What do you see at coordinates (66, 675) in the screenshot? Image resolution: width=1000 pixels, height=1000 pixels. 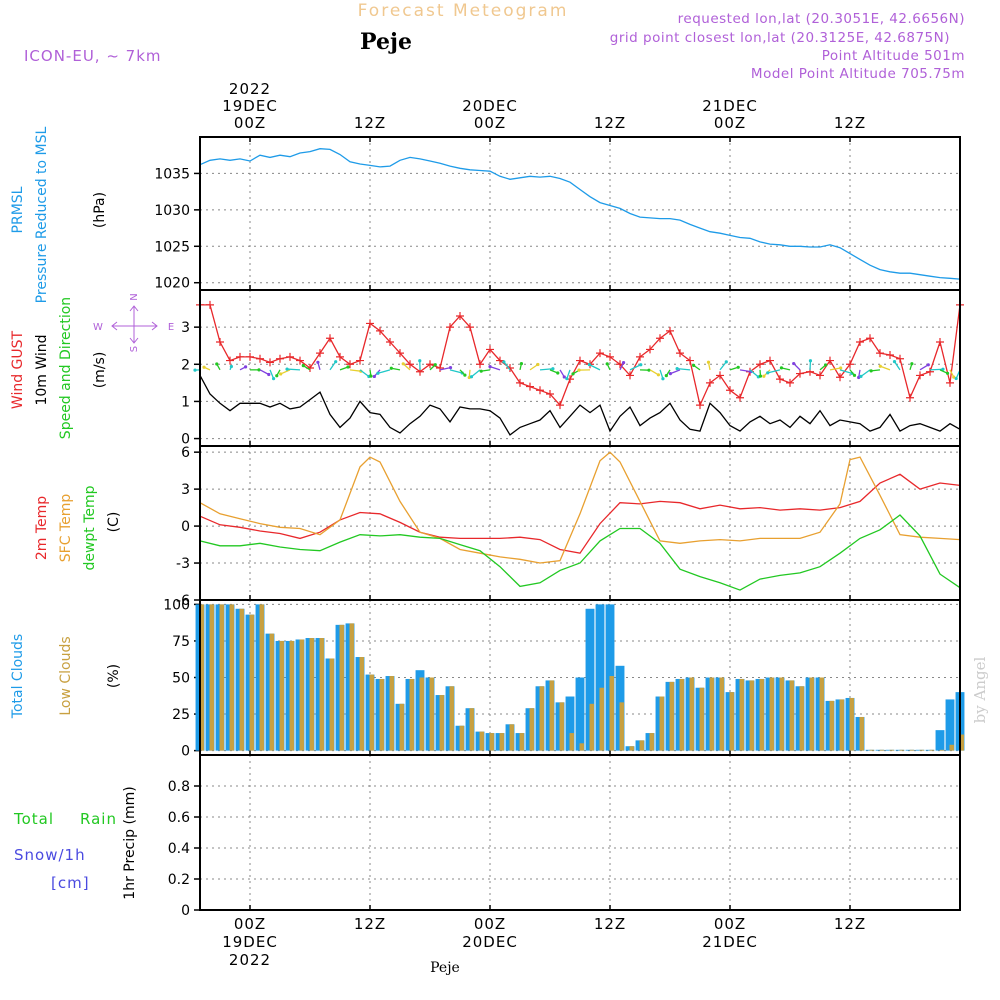 I see `low-clouds-label: Low Clouds` at bounding box center [66, 675].